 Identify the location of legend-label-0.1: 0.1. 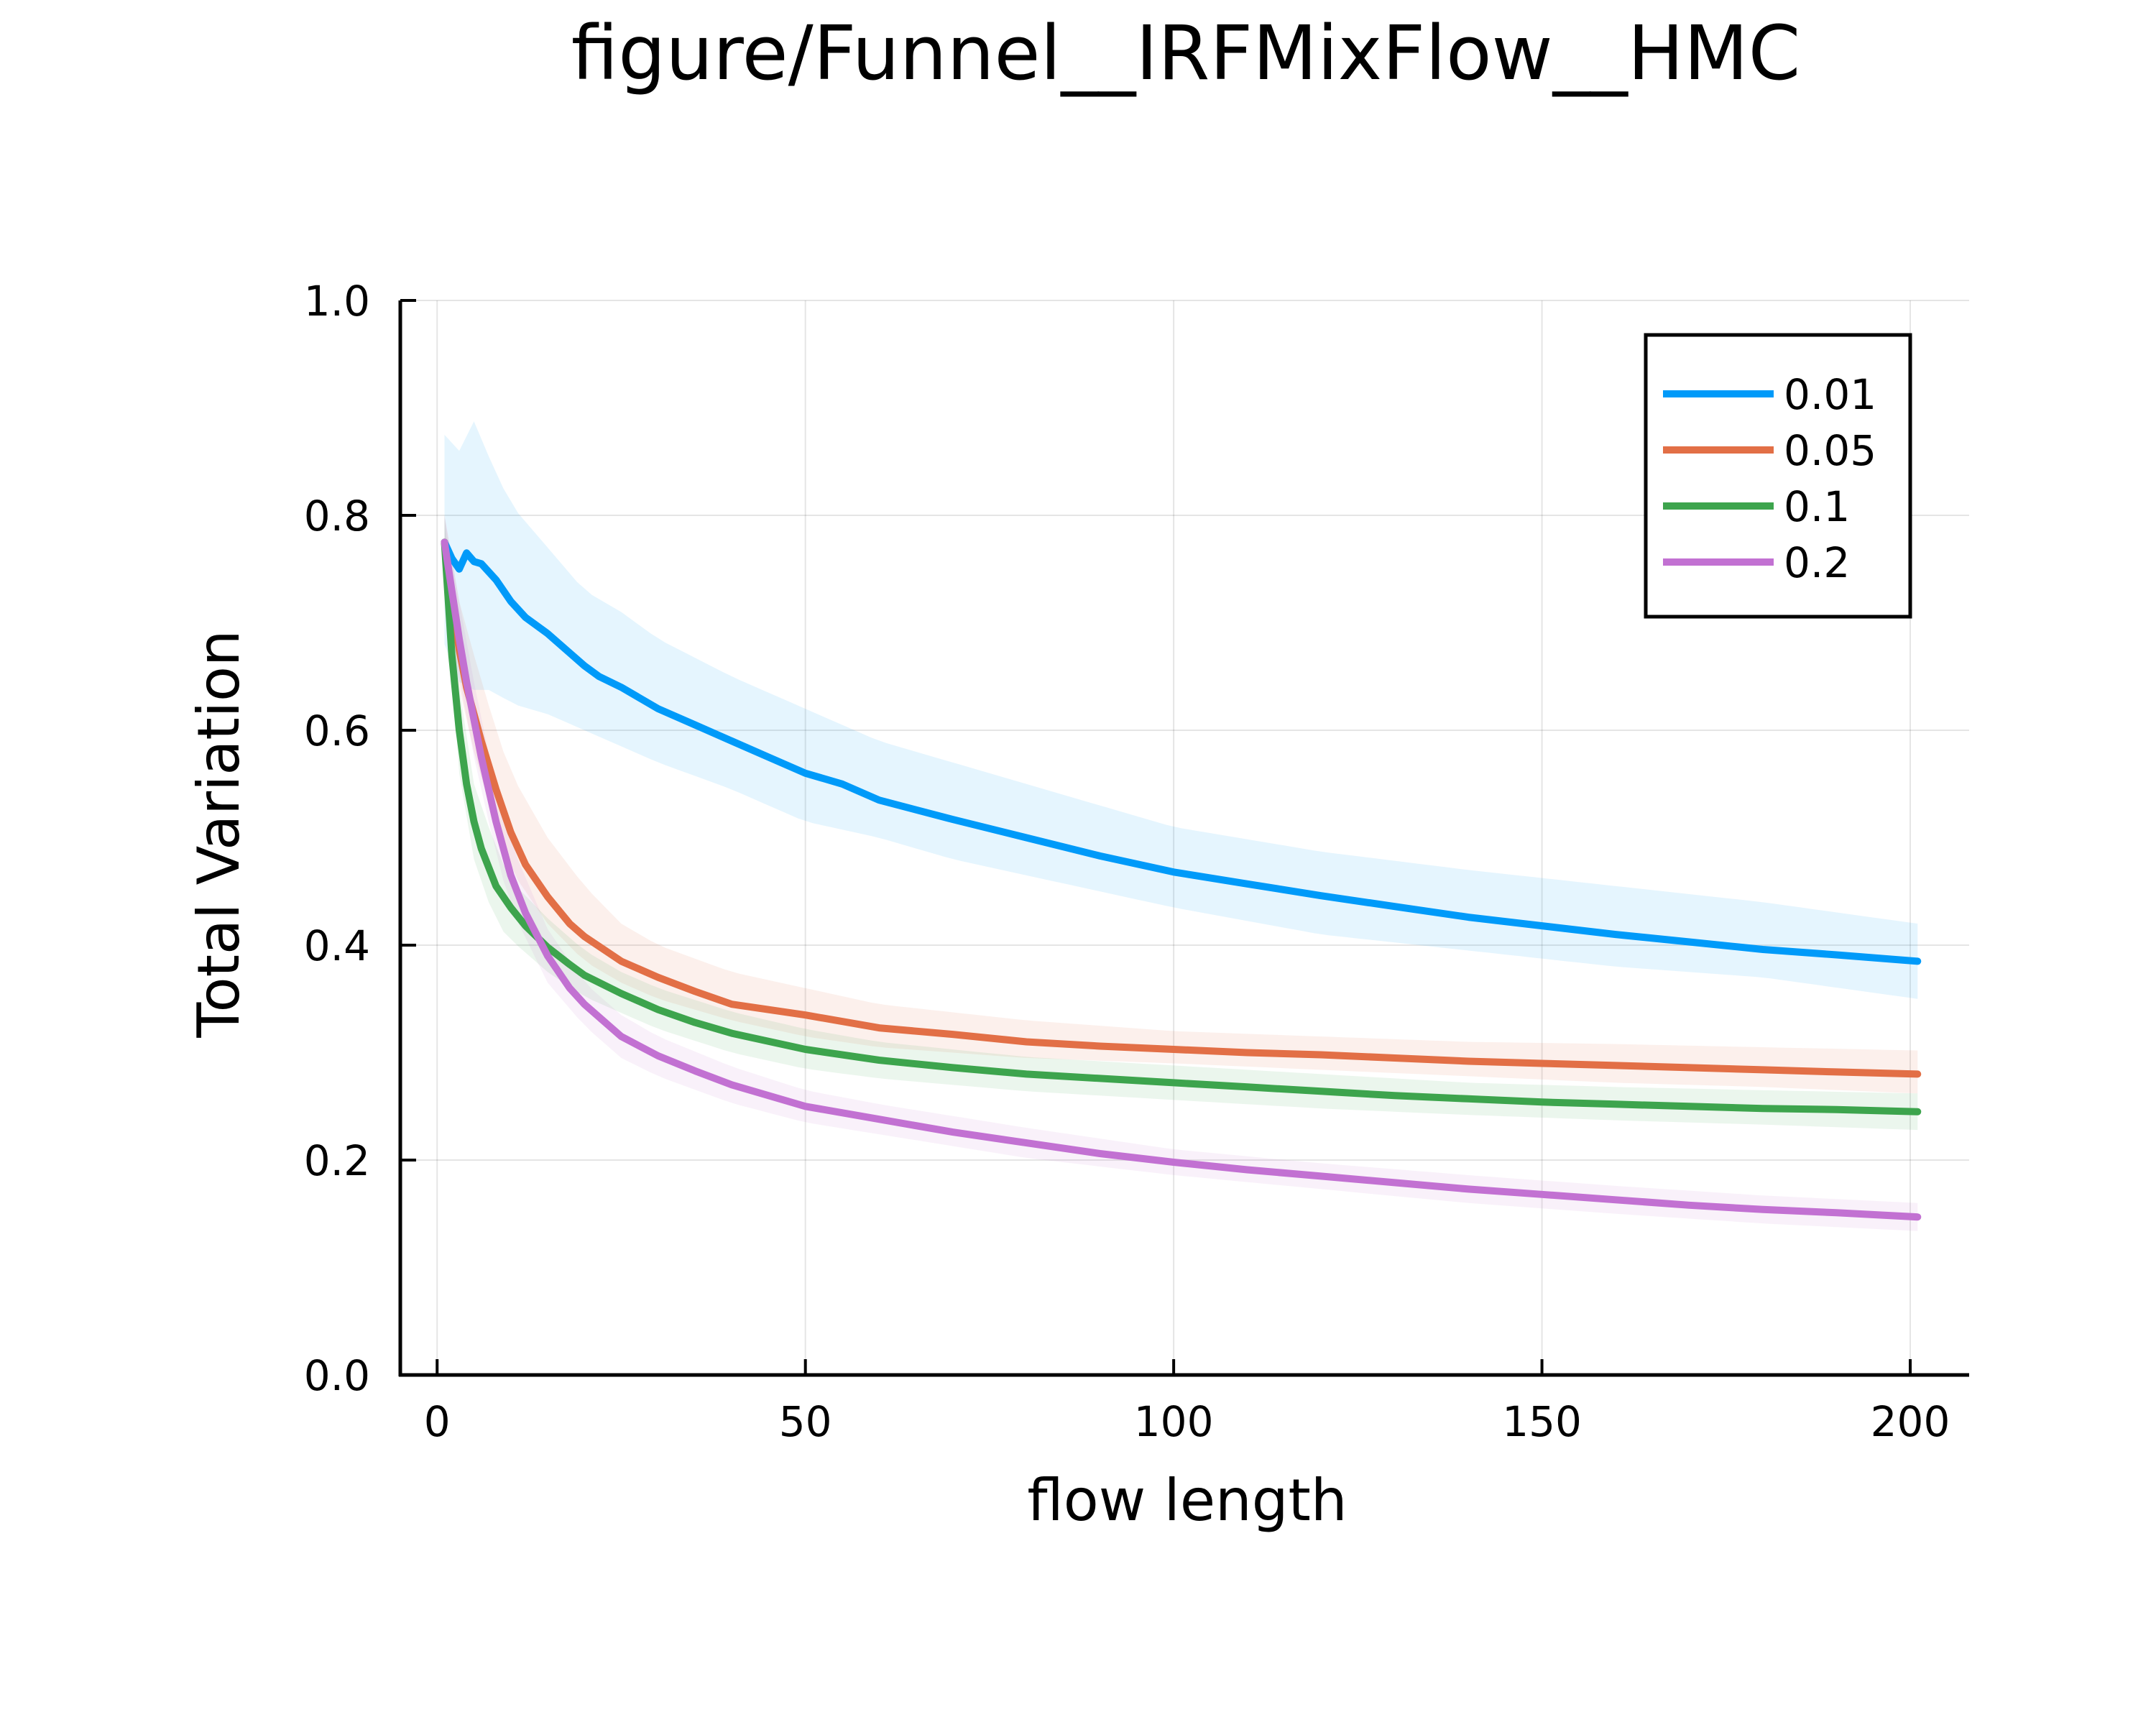
(1817, 506).